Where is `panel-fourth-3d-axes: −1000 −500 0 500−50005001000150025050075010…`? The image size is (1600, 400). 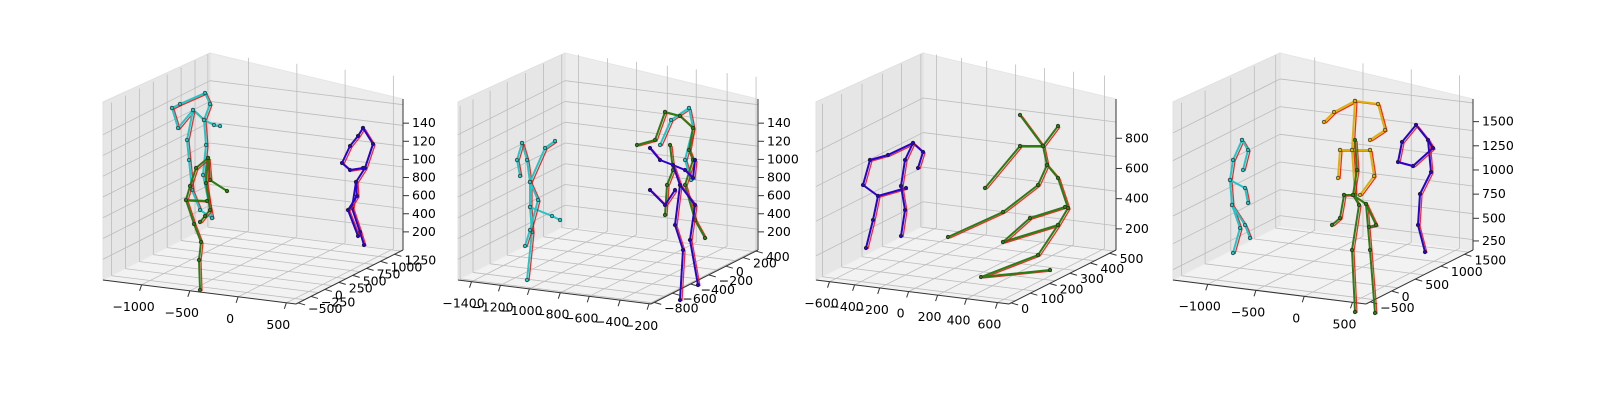 panel-fourth-3d-axes: −1000 −500 0 500−50005001000150025050075010… is located at coordinates (1342, 191).